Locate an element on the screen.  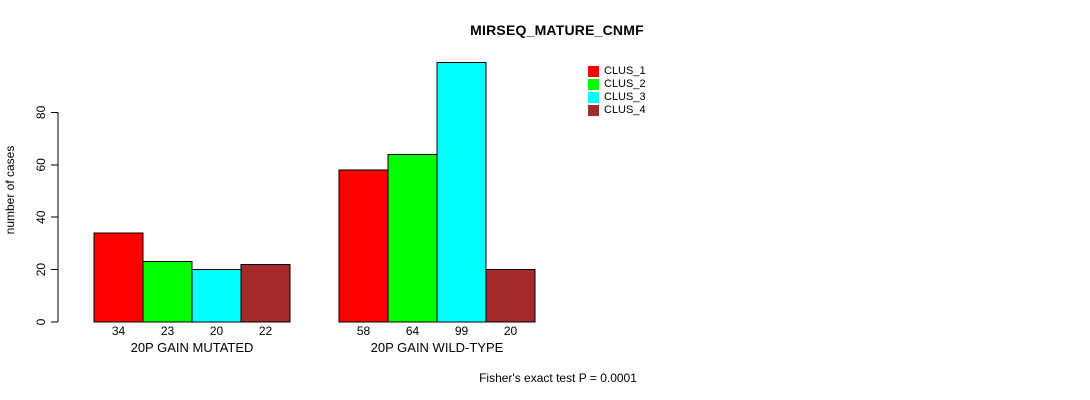
bar-value-label: 99 is located at coordinates (462, 331).